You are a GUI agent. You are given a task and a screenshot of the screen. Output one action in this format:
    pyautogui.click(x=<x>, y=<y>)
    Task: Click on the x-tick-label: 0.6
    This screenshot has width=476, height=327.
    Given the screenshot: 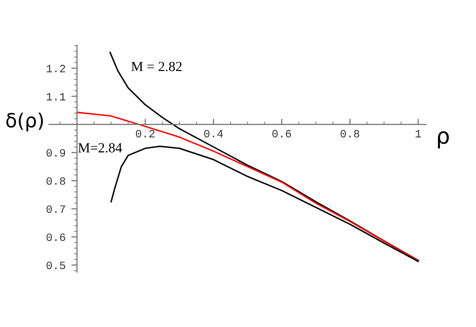 What is the action you would take?
    pyautogui.click(x=281, y=134)
    